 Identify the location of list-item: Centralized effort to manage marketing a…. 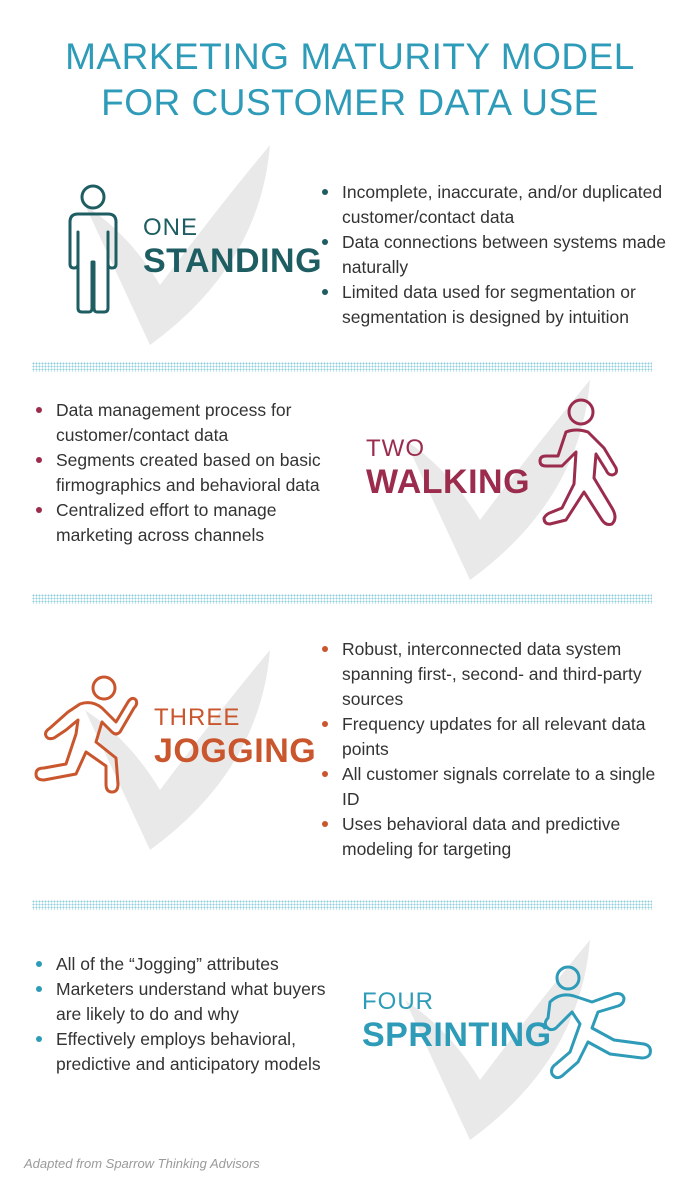
(182, 523).